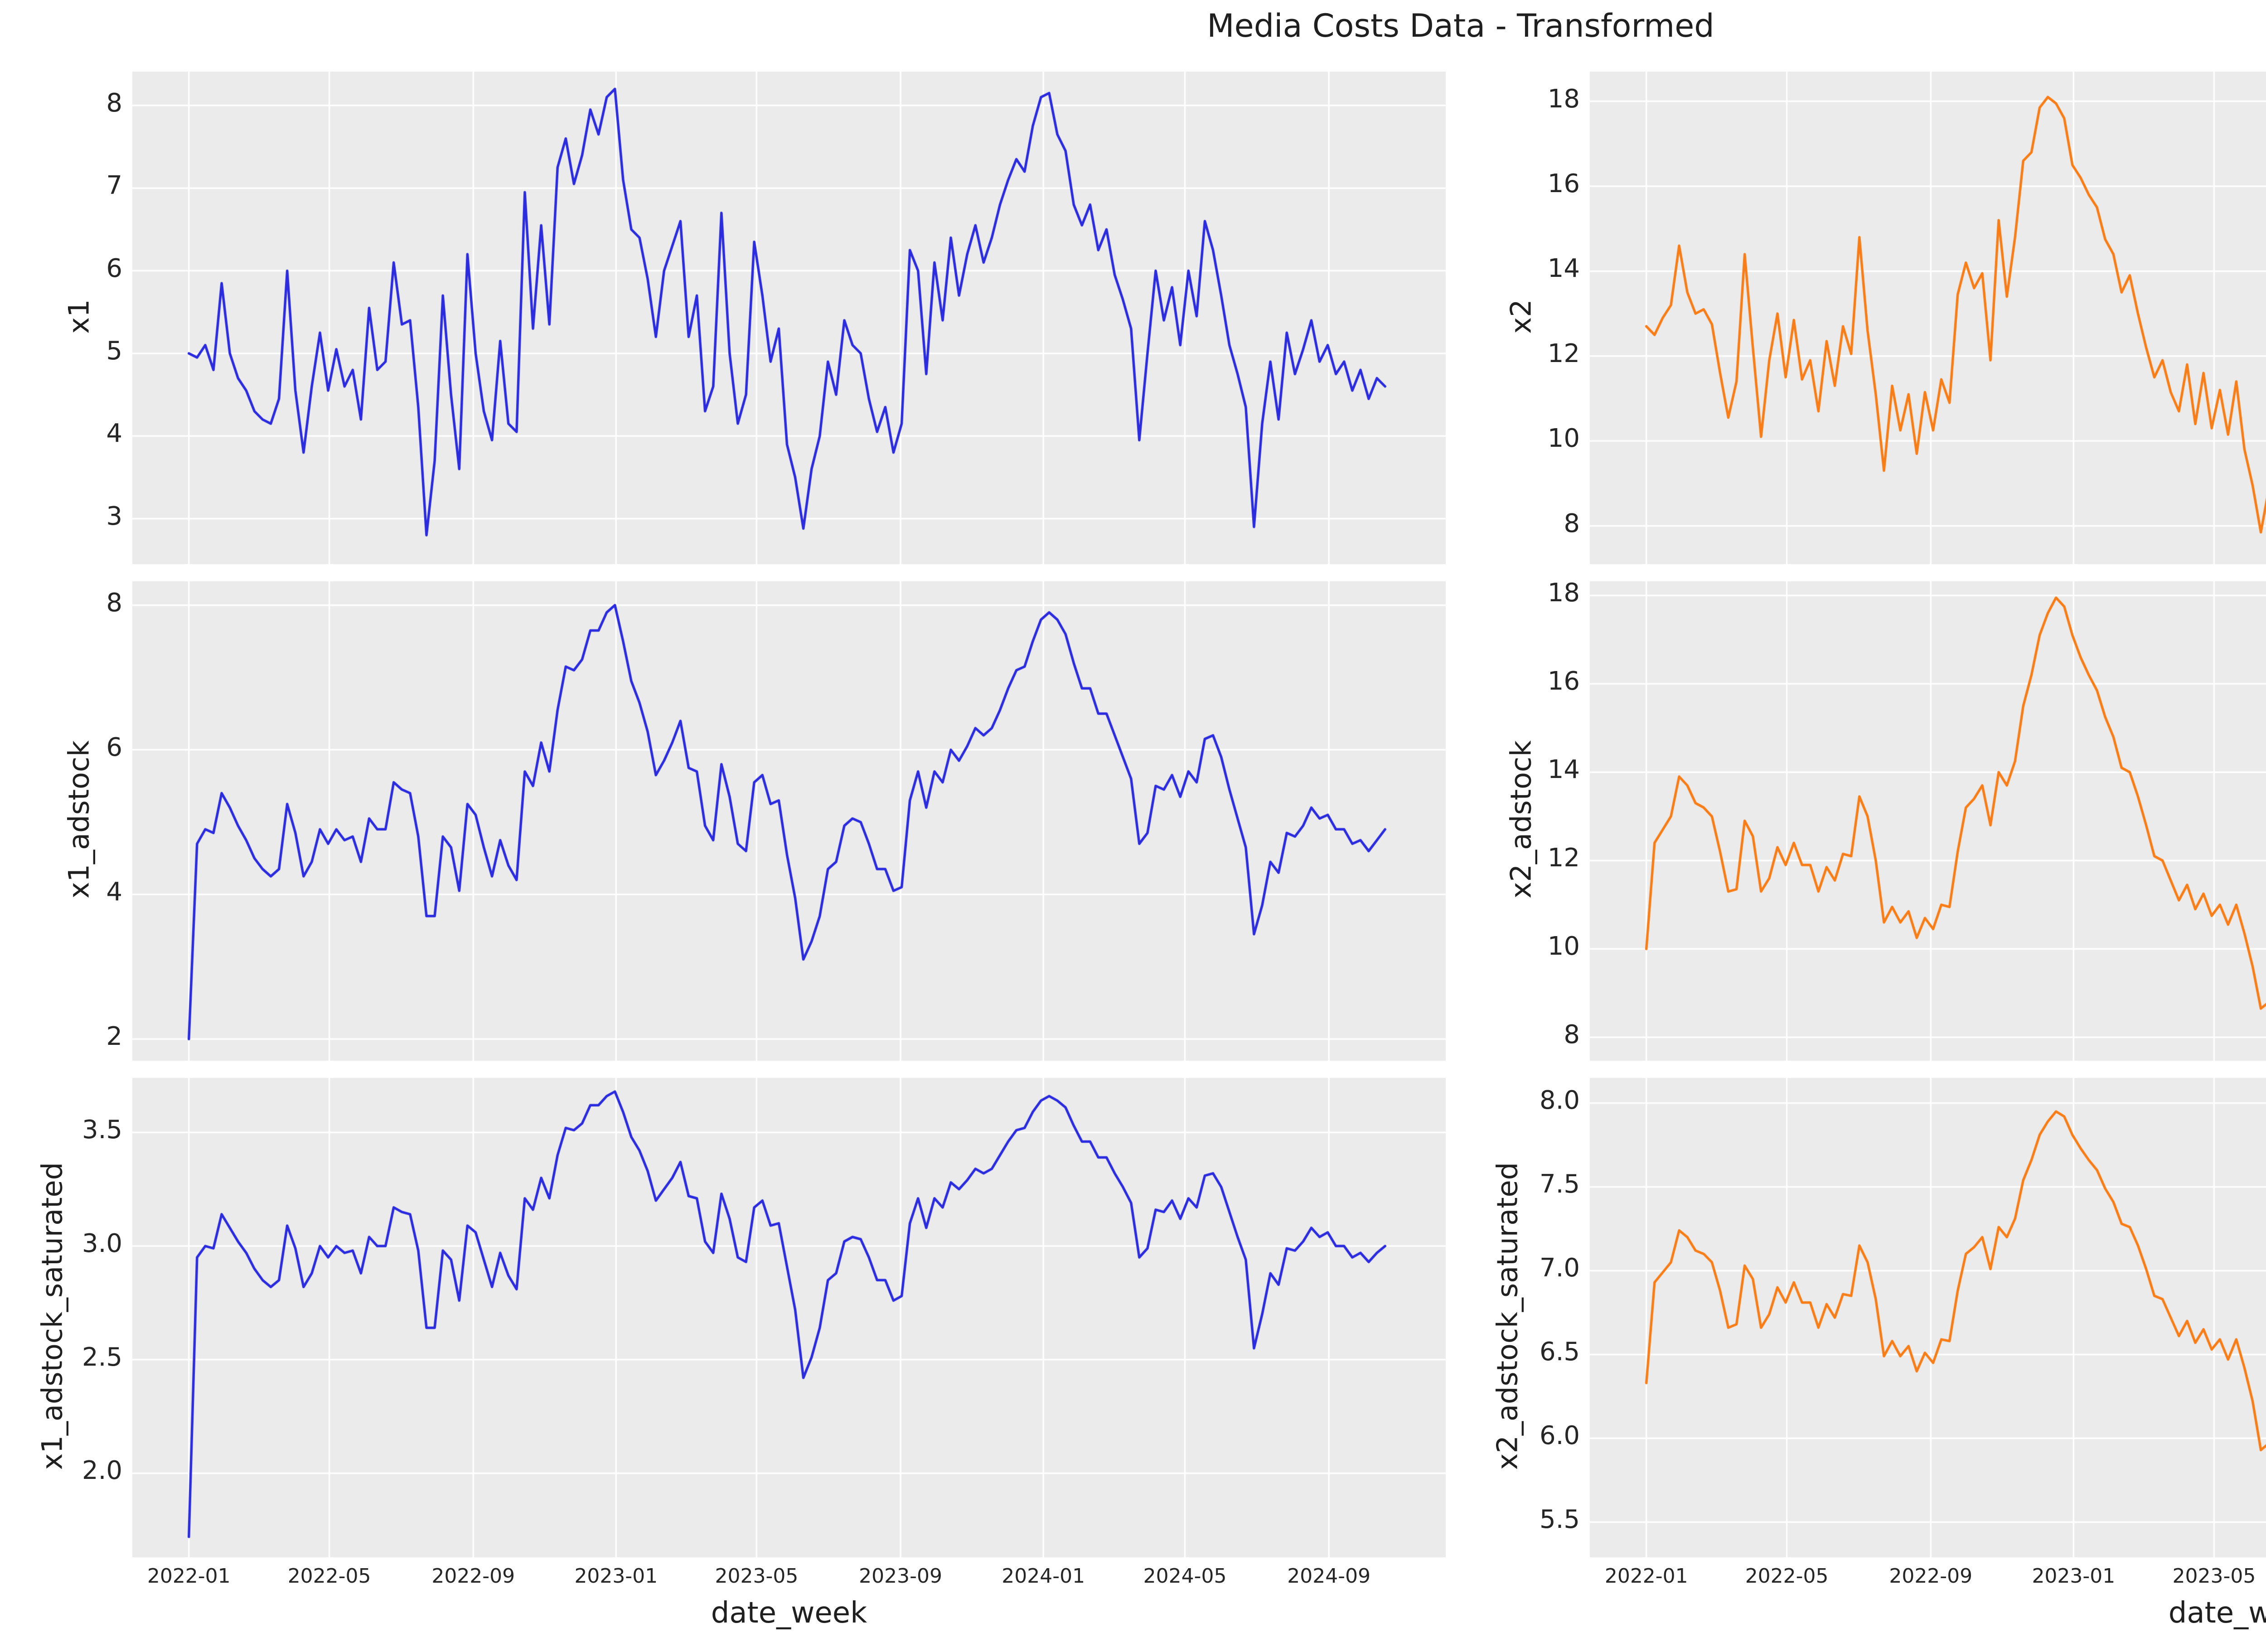 This screenshot has height=1652, width=2266. Describe the element at coordinates (2217, 1613) in the screenshot. I see `x-axis-label-right: date_week` at that location.